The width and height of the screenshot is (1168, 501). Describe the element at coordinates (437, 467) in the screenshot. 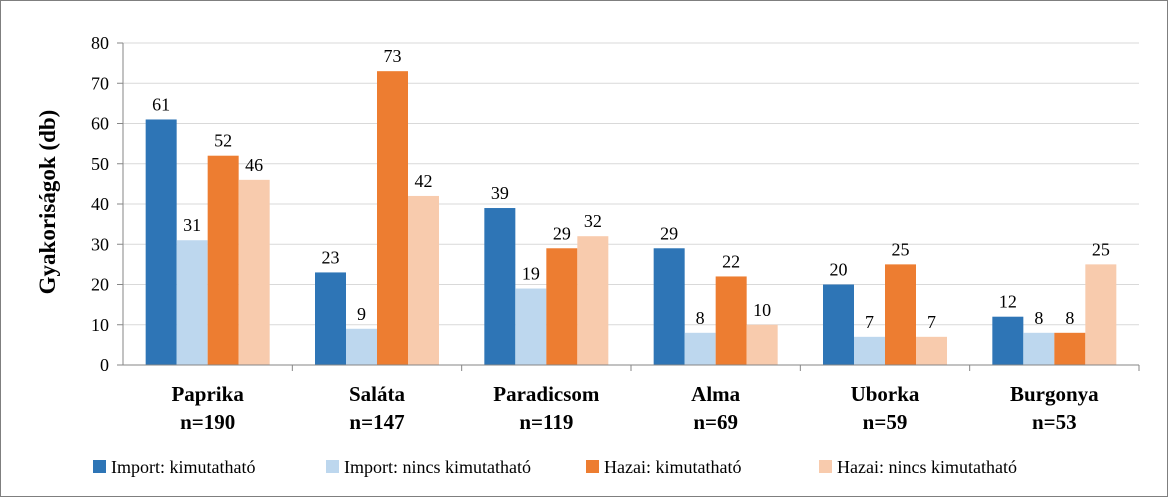

I see `legend-label: Import: nincs kimutatható` at that location.